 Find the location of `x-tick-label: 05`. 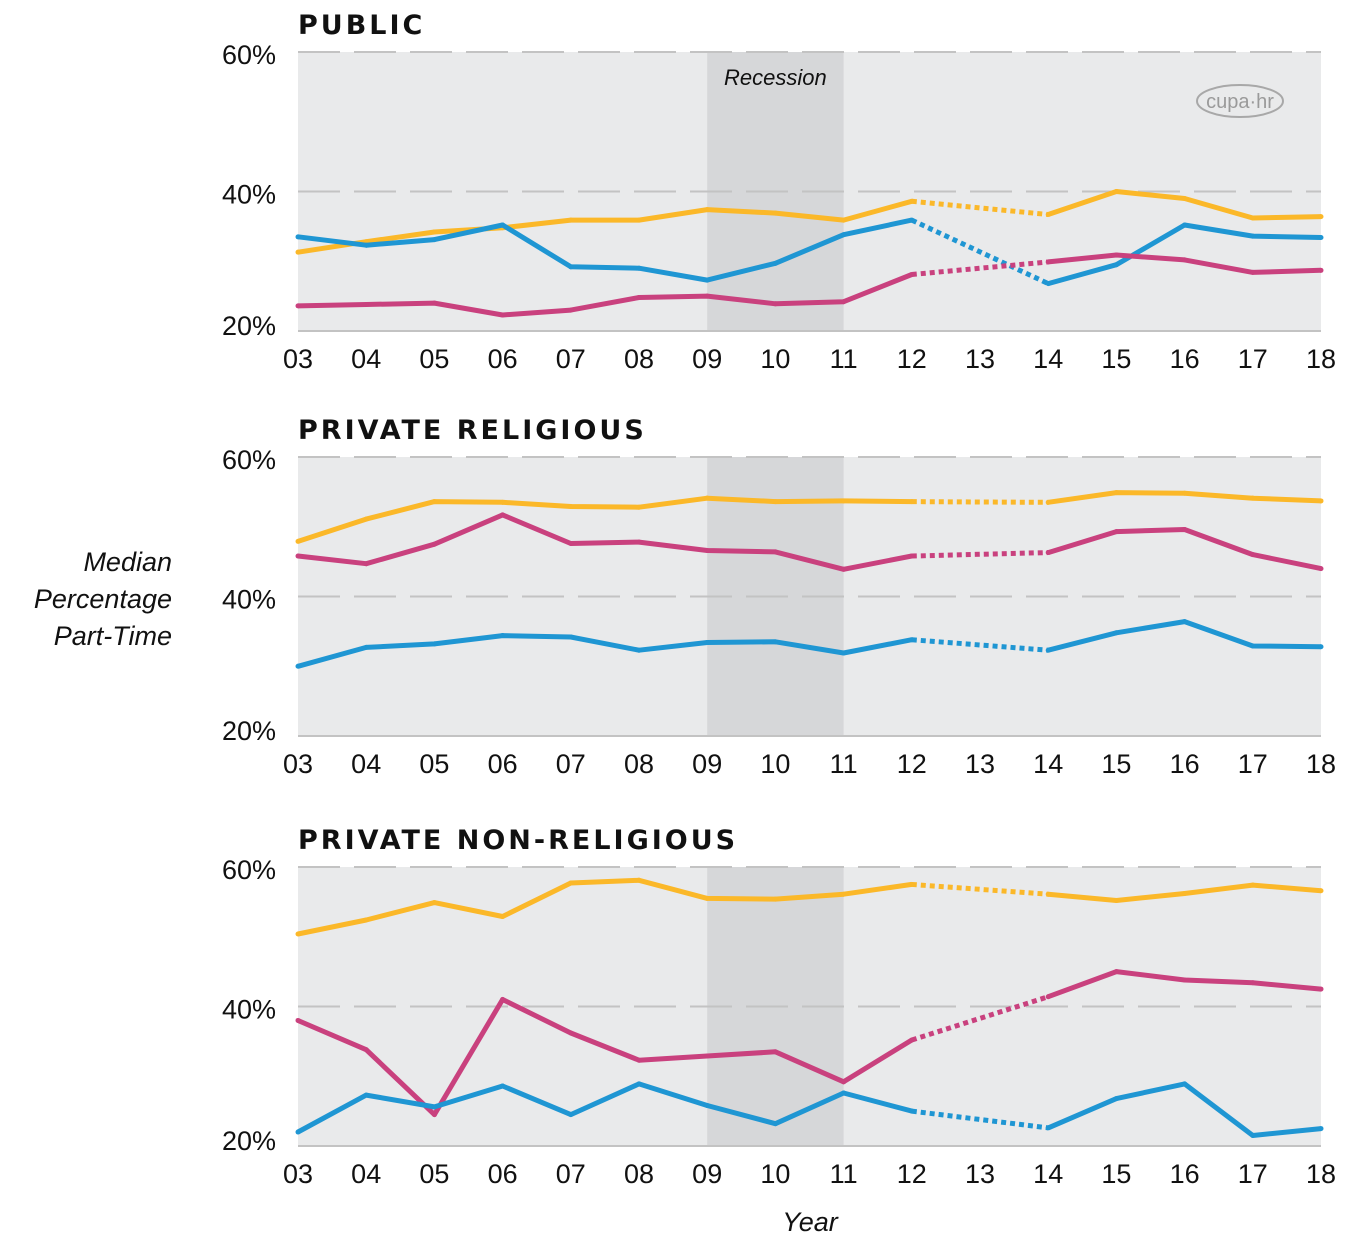

x-tick-label: 05 is located at coordinates (434, 359).